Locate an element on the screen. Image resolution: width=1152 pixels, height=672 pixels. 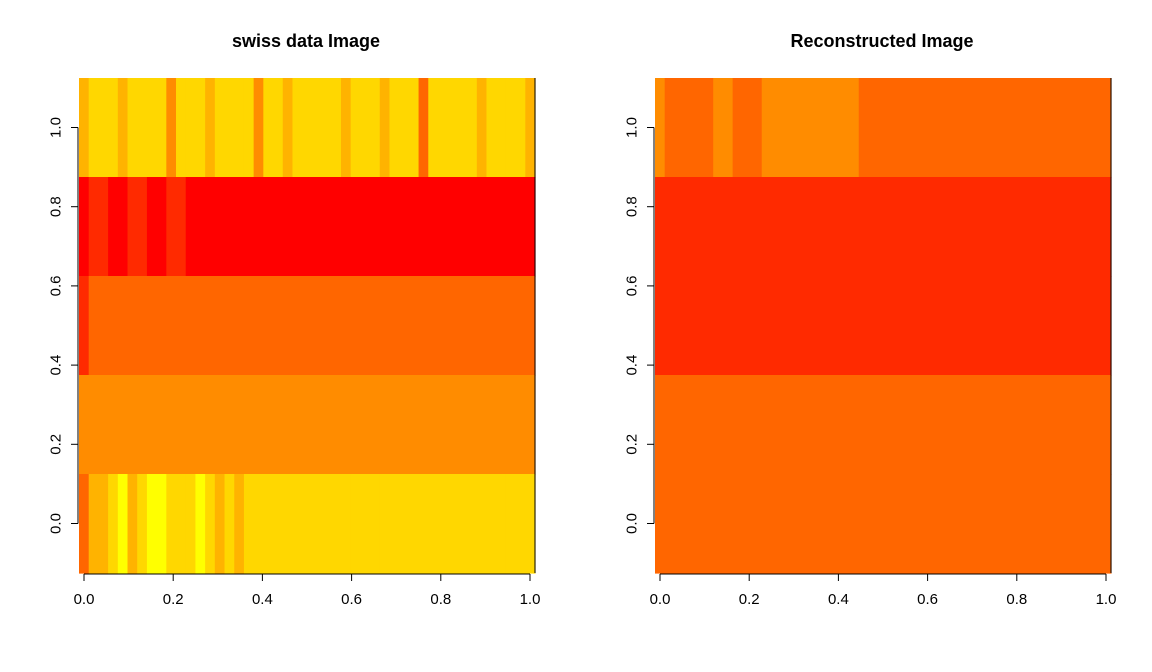
y-tick-label: 0.8 is located at coordinates (632, 206).